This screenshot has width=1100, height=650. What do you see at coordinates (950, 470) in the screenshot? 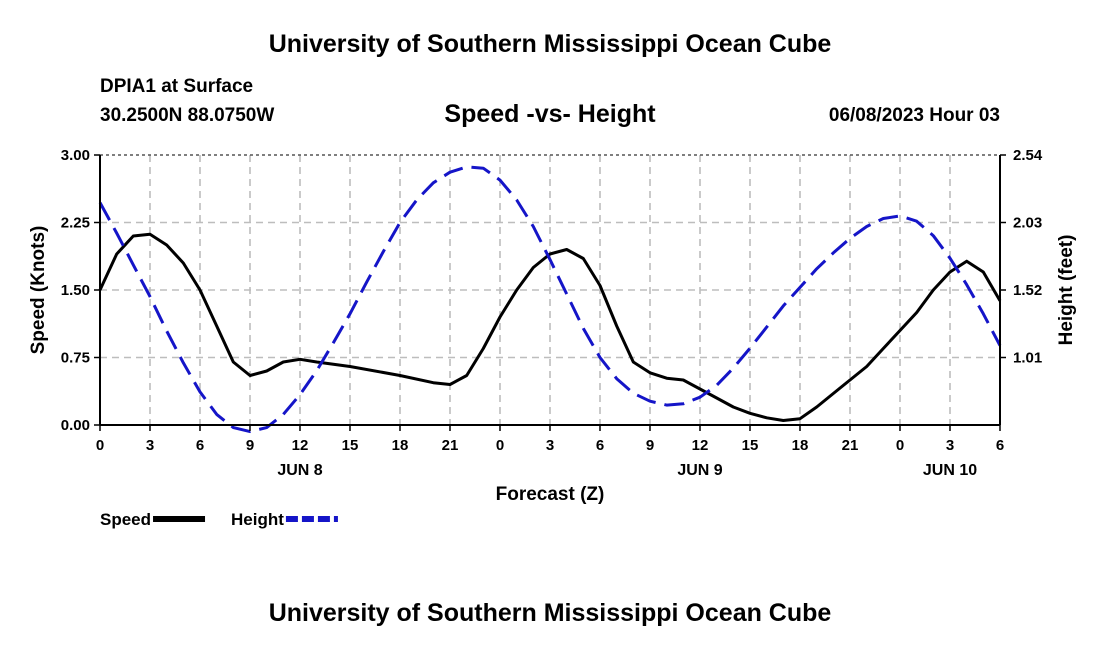
I see `x-day-label: JUN 10` at bounding box center [950, 470].